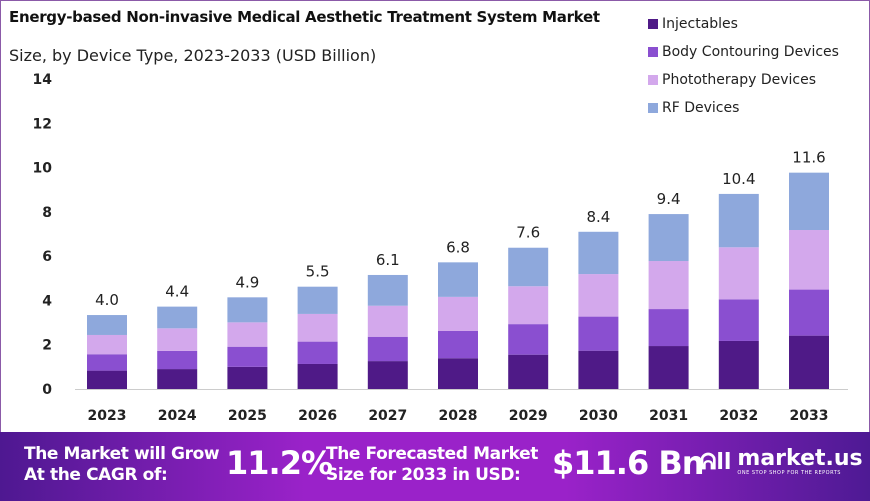  Describe the element at coordinates (107, 300) in the screenshot. I see `total-label: 4.0` at that location.